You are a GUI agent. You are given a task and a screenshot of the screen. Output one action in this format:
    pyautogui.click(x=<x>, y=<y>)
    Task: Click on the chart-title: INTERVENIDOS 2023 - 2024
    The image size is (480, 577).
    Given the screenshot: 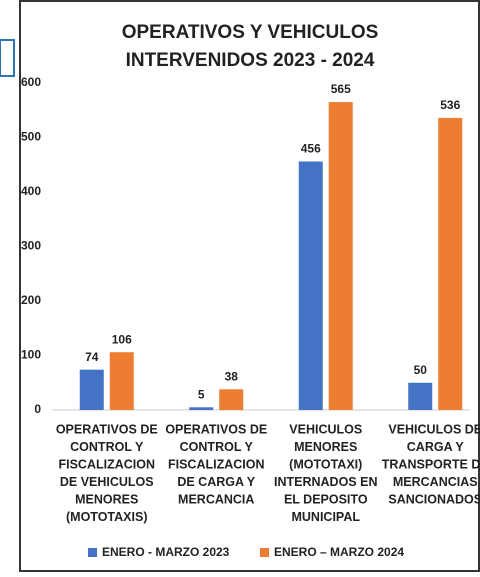 What is the action you would take?
    pyautogui.click(x=250, y=60)
    